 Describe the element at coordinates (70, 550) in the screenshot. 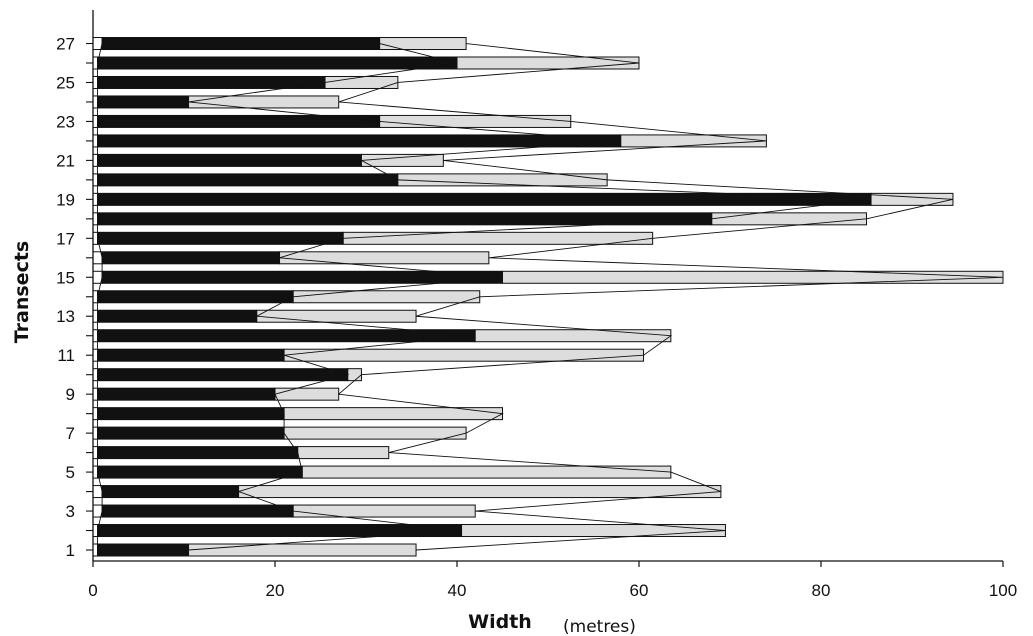

I see `y-tick-label-1: 1` at that location.